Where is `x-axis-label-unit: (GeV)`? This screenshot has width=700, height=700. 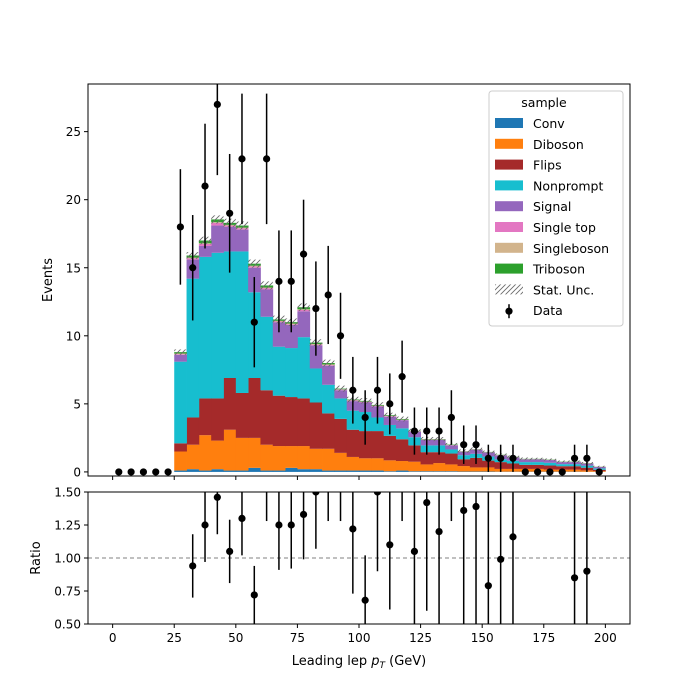
x-axis-label-unit: (GeV) is located at coordinates (405, 661).